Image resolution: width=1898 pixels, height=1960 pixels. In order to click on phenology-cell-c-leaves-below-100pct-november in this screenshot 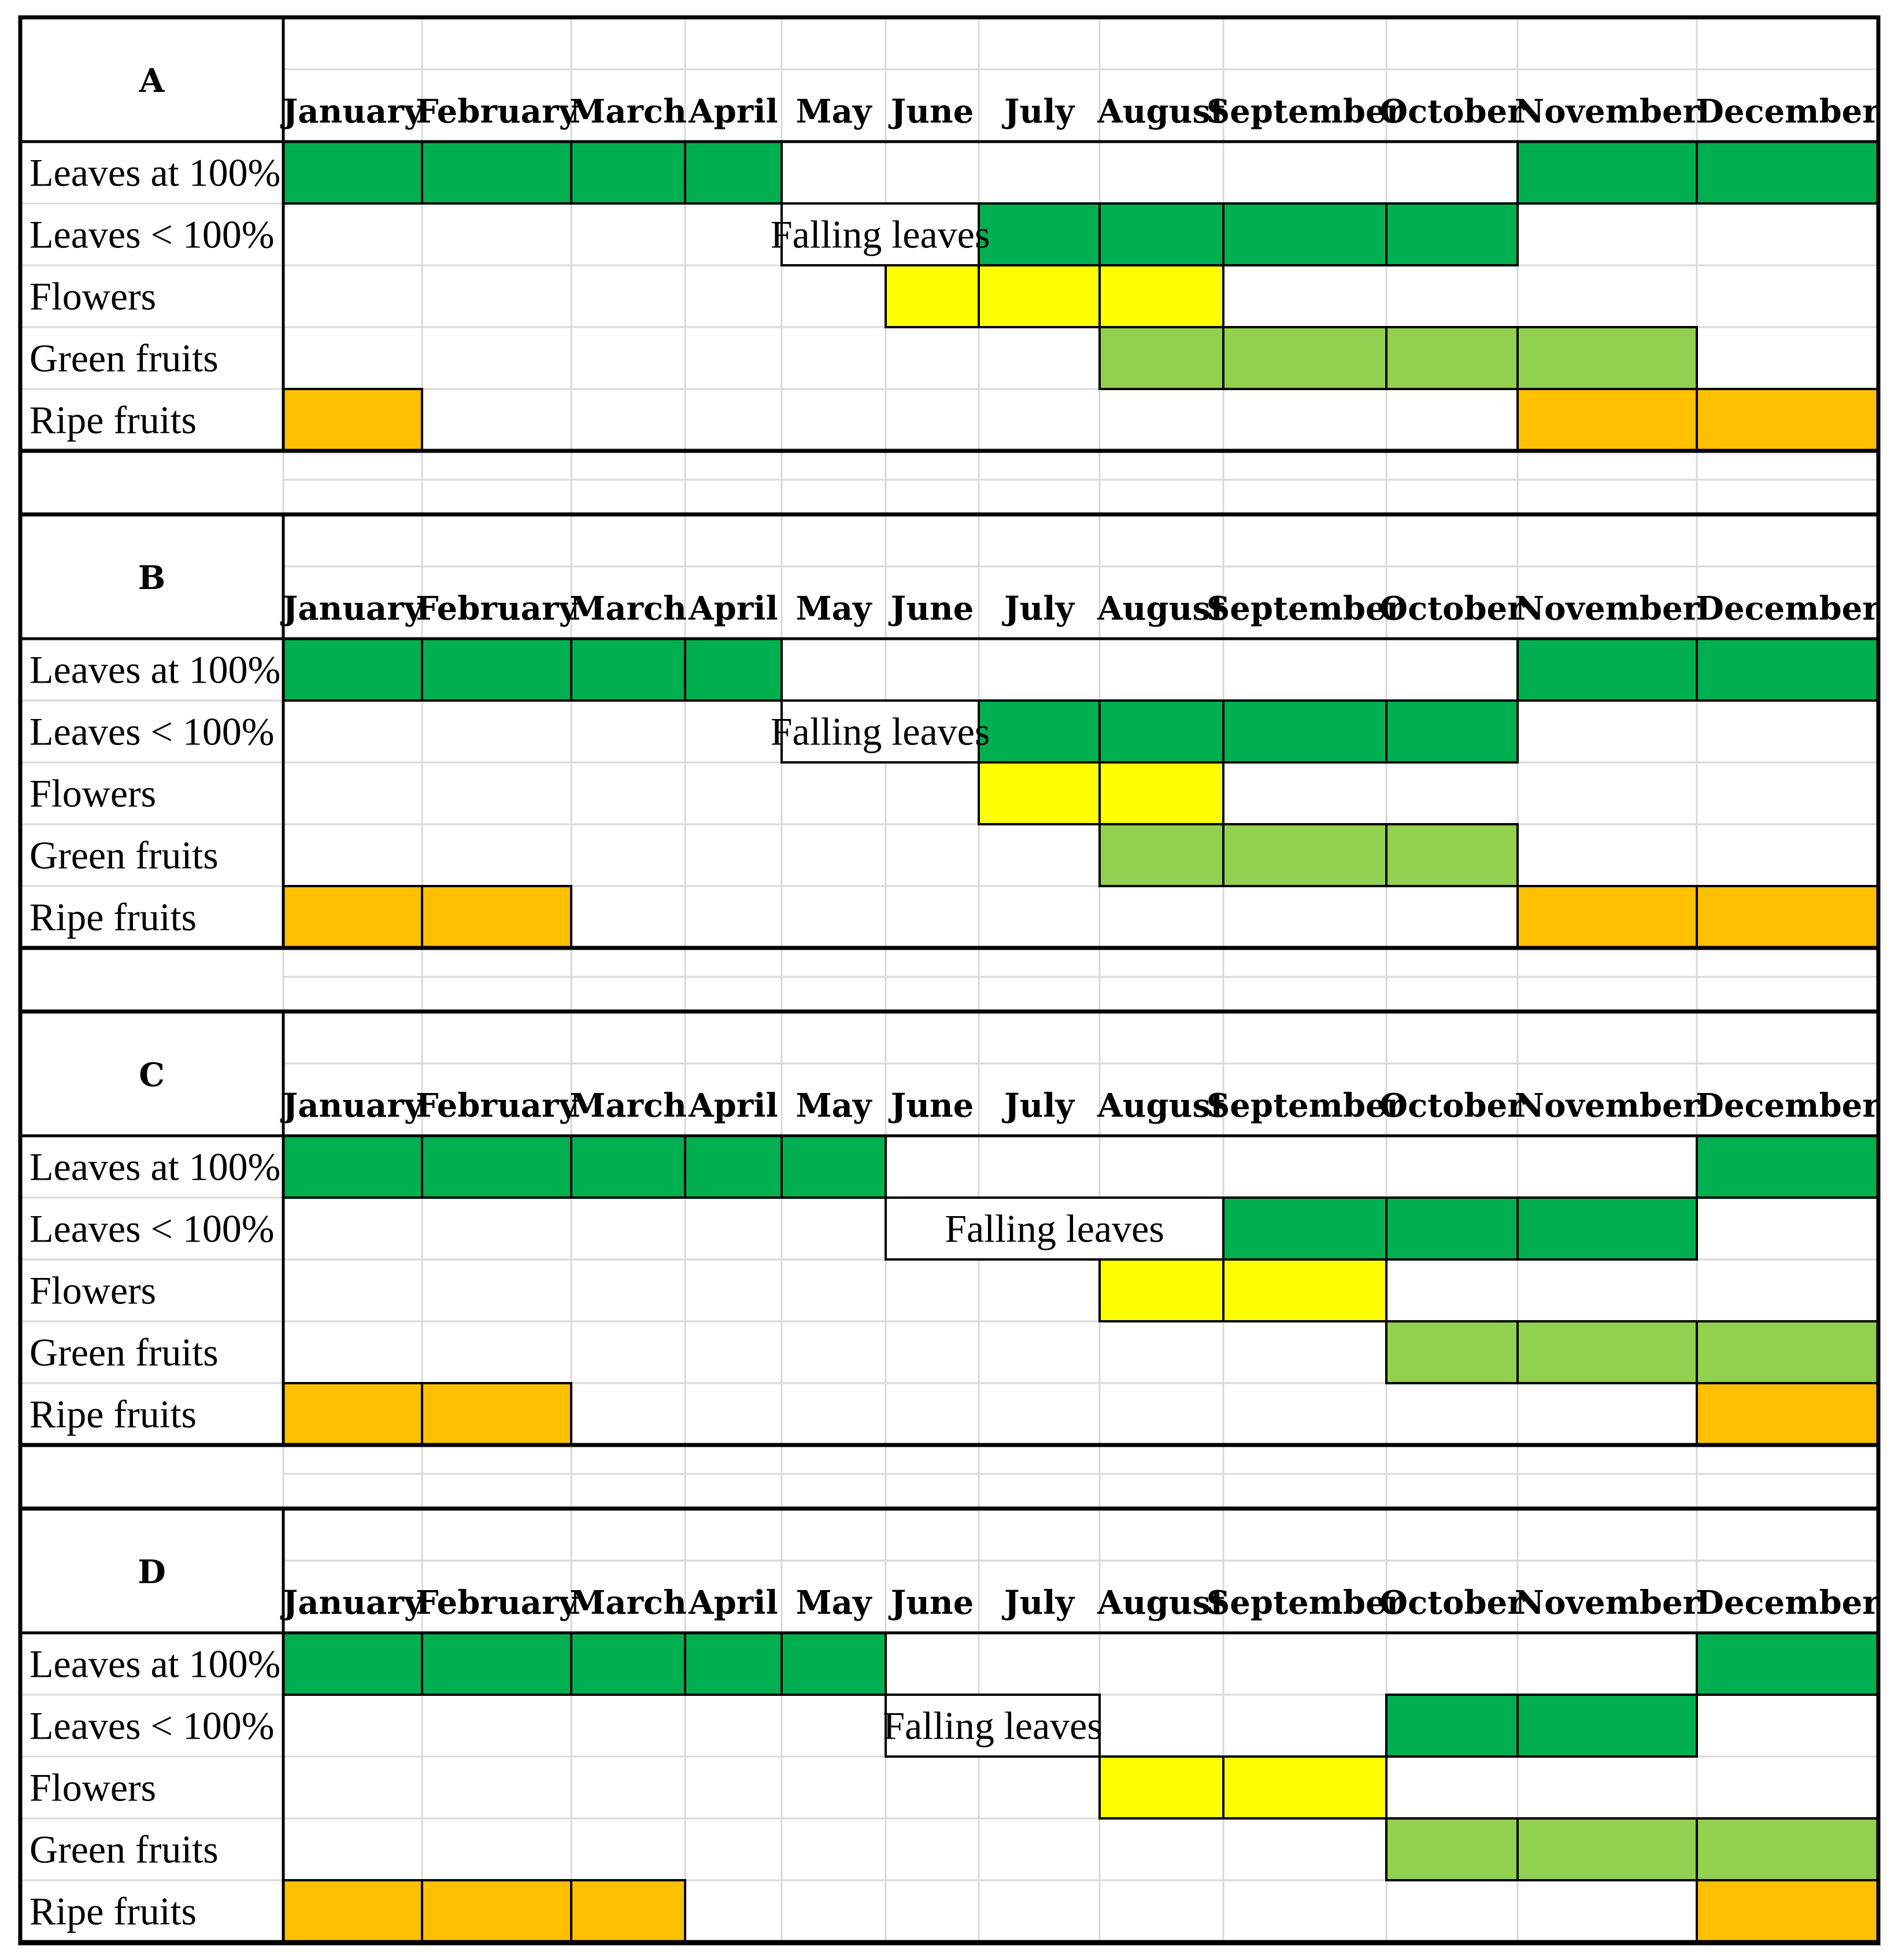, I will do `click(1607, 1229)`.